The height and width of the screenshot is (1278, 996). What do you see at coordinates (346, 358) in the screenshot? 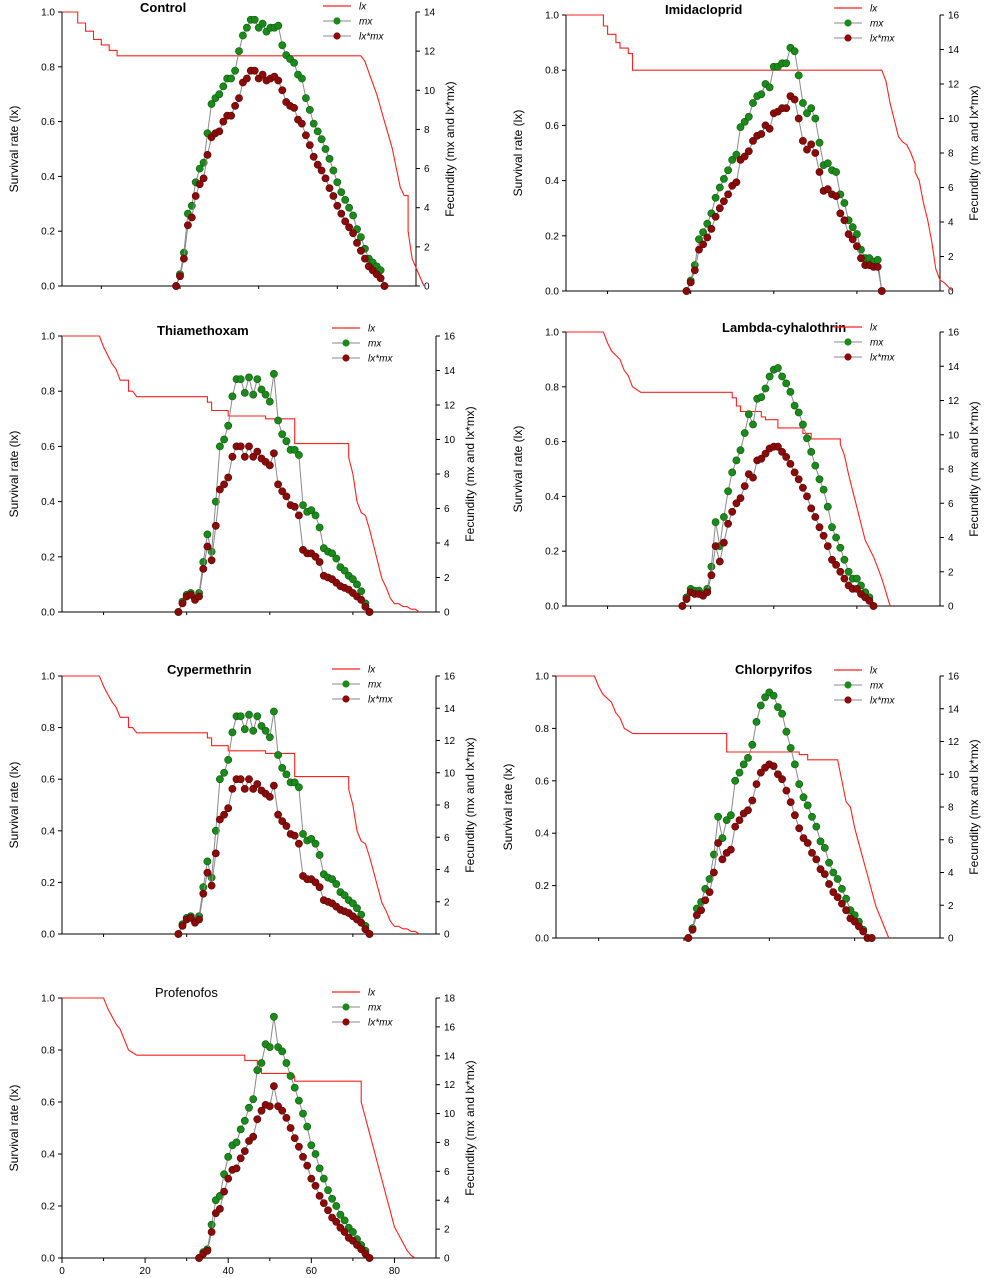
I see `legend-swatch-lxmx` at bounding box center [346, 358].